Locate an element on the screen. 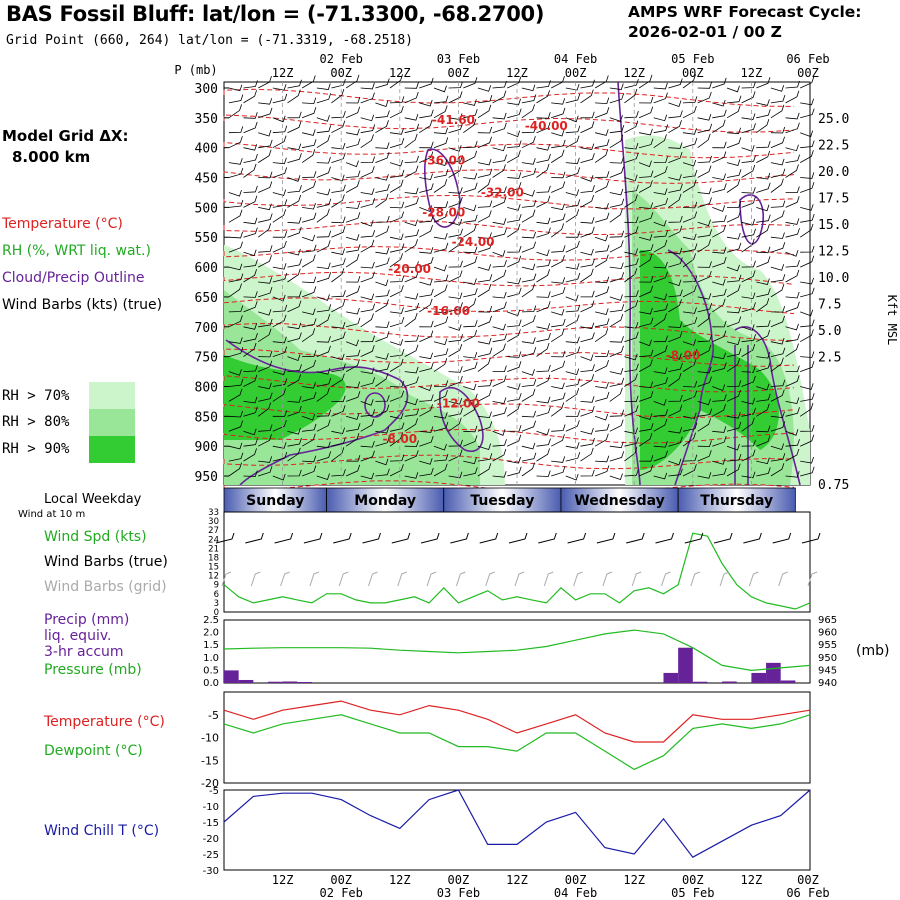 The width and height of the screenshot is (900, 900). temp-tick-label: -10 is located at coordinates (210, 738).